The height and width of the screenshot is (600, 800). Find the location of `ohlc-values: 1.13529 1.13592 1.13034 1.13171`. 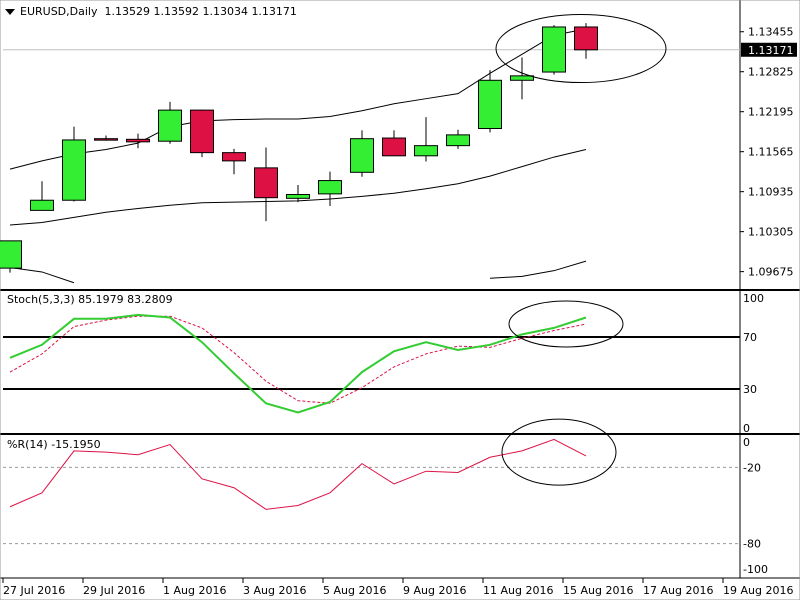

ohlc-values: 1.13529 1.13592 1.13034 1.13171 is located at coordinates (200, 11).